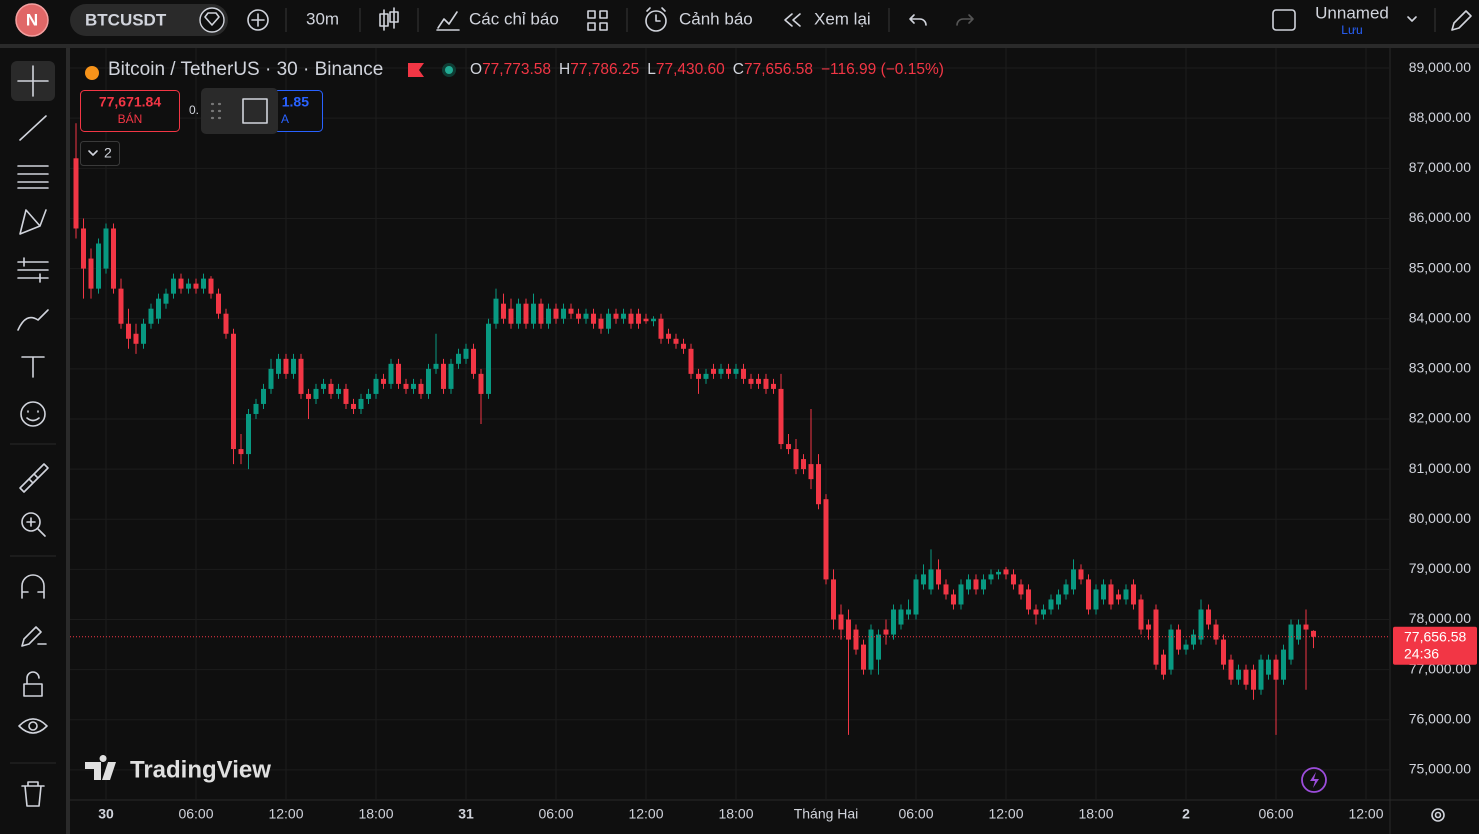 This screenshot has height=834, width=1479. What do you see at coordinates (33, 177) in the screenshot?
I see `fib-tool` at bounding box center [33, 177].